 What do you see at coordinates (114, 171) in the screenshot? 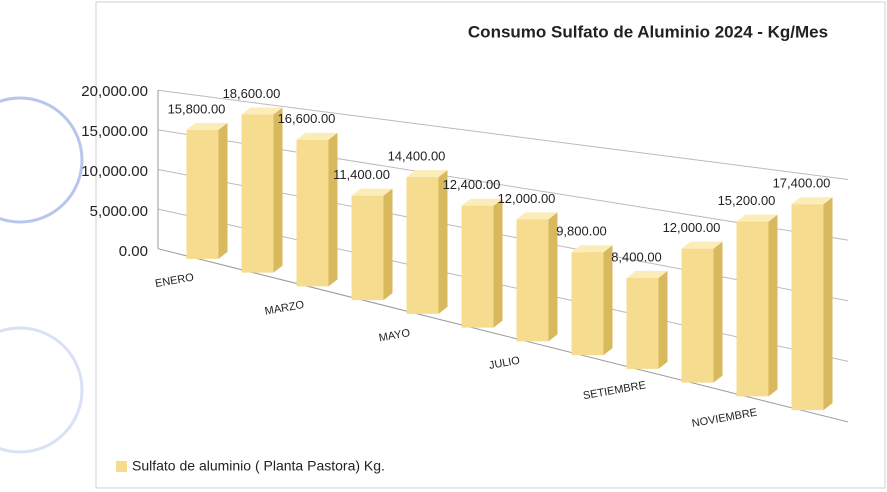
I see `y-tick-label: 10,000.00` at bounding box center [114, 171].